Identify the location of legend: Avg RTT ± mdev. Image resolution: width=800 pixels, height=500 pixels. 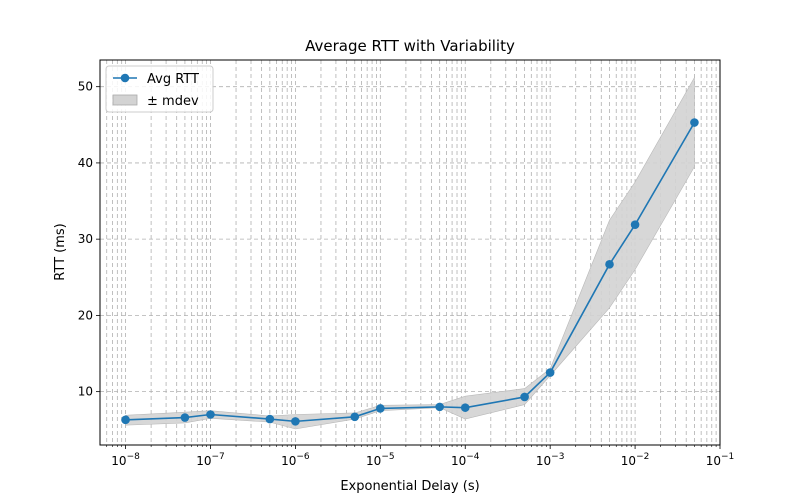
(159, 89).